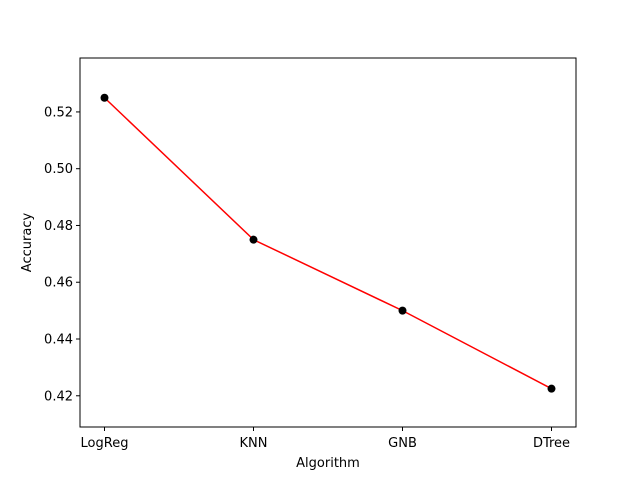 The width and height of the screenshot is (640, 480). What do you see at coordinates (325, 439) in the screenshot?
I see `x-axis: LogReg KNN GNB DTree` at bounding box center [325, 439].